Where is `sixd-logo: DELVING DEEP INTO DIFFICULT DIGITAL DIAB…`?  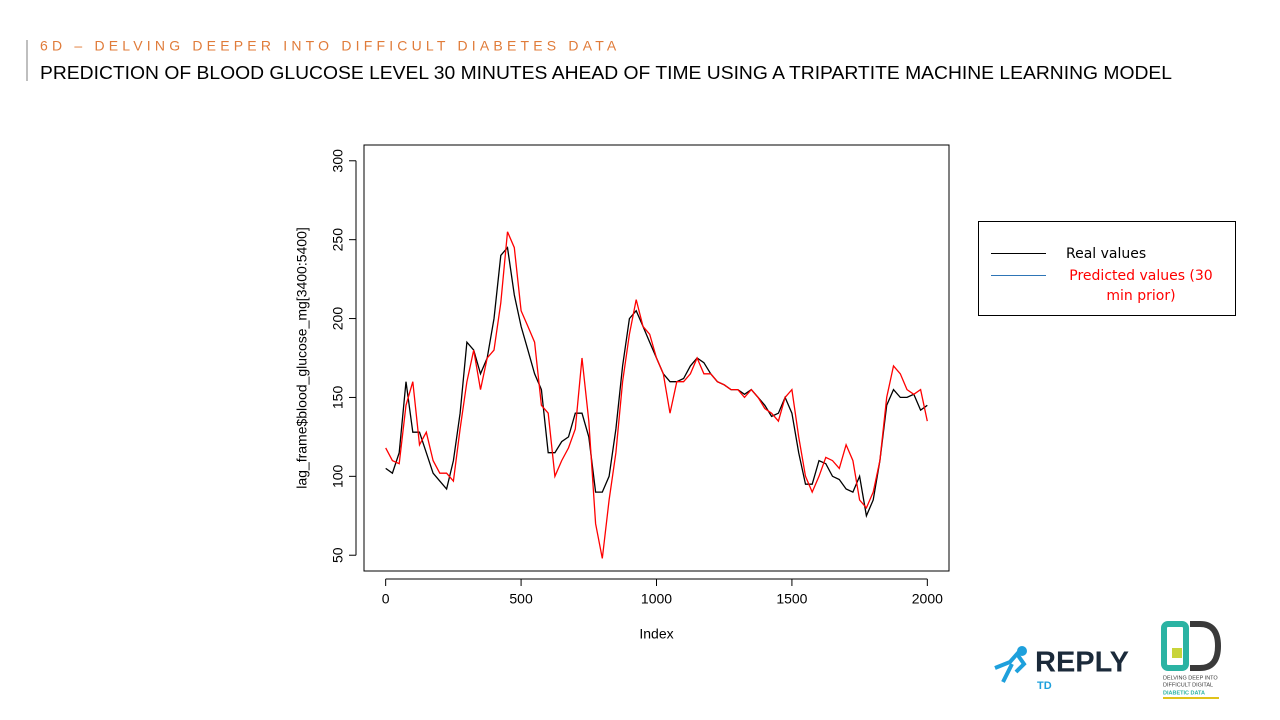
sixd-logo: DELVING DEEP INTO DIFFICULT DIGITAL DIAB… is located at coordinates (1191, 660).